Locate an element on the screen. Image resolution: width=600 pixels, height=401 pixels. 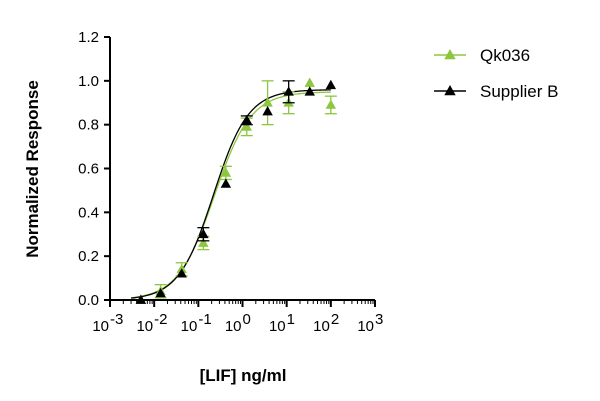
x-tick-label: 10 2 is located at coordinates (326, 323).